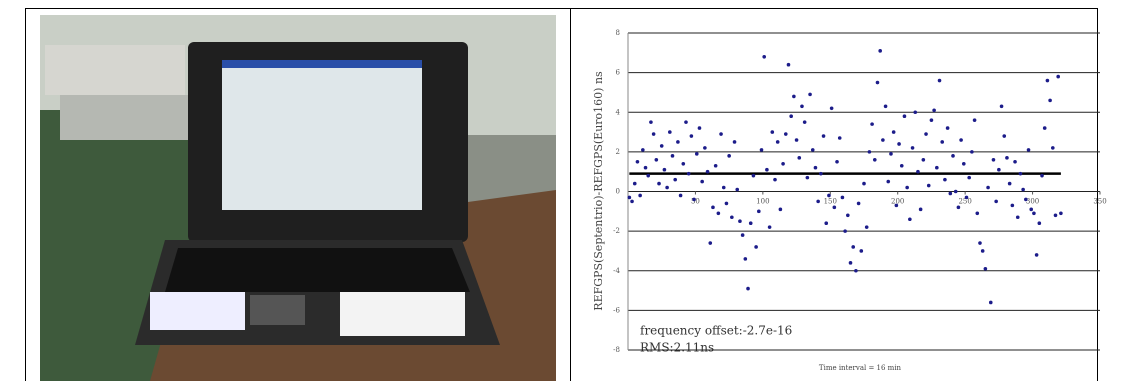 This screenshot has width=1123, height=381. What do you see at coordinates (618, 152) in the screenshot?
I see `y-tick-label: 2` at bounding box center [618, 152].